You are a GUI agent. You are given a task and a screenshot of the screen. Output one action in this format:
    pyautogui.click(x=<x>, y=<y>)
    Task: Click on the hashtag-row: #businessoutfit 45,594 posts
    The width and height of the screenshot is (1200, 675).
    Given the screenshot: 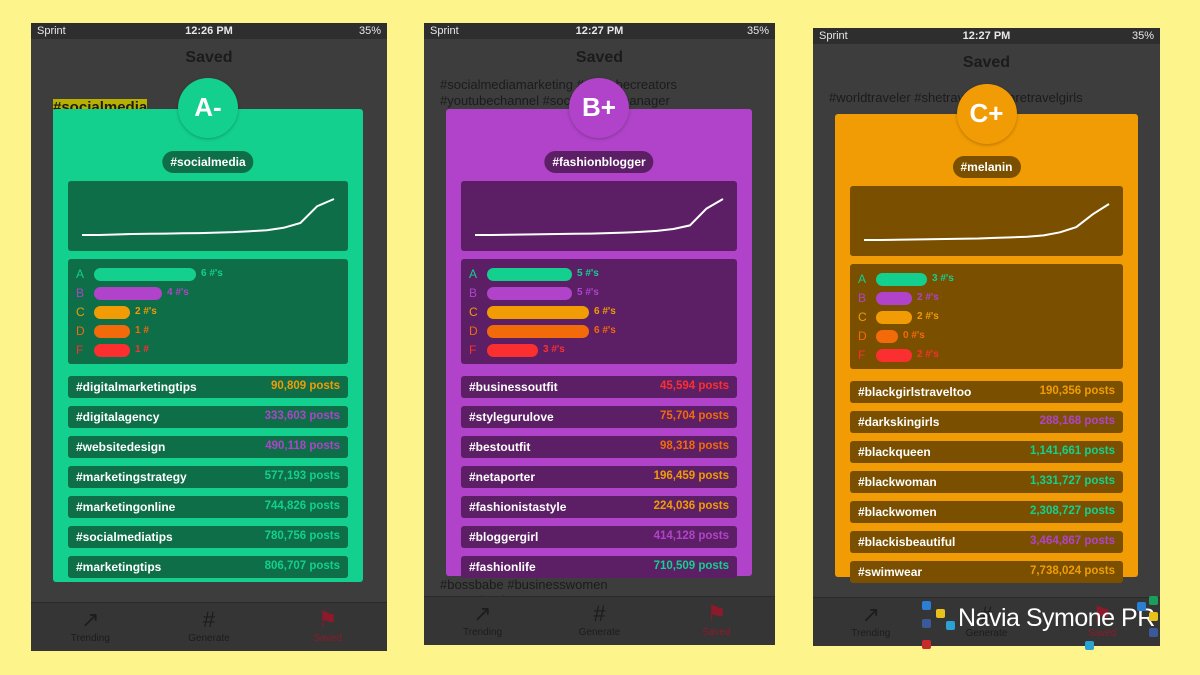 What is the action you would take?
    pyautogui.click(x=599, y=387)
    